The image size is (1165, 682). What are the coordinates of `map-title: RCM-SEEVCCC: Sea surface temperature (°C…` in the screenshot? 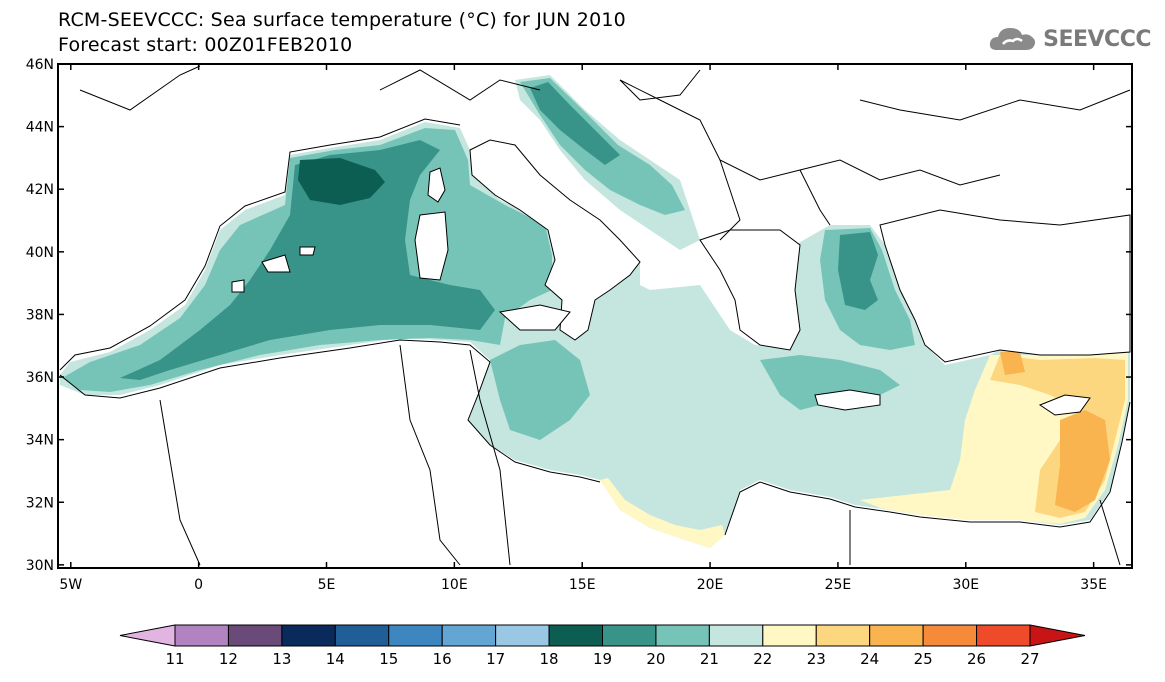 It's located at (342, 20).